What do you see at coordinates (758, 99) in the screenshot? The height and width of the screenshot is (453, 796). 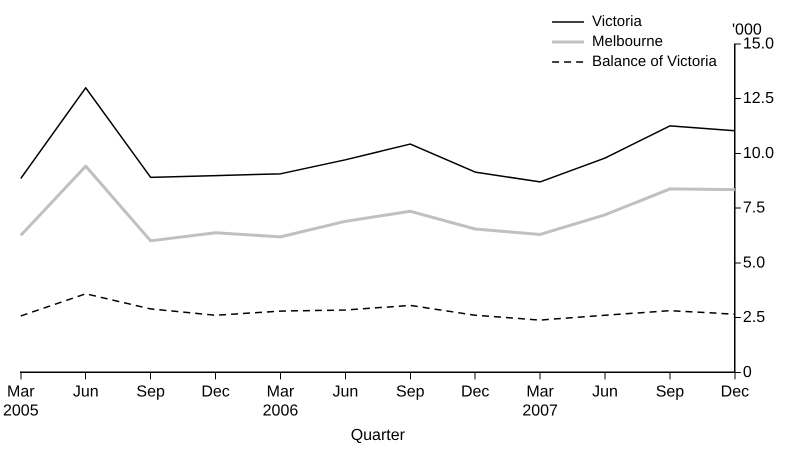 I see `y-tick-label: 12.5` at bounding box center [758, 99].